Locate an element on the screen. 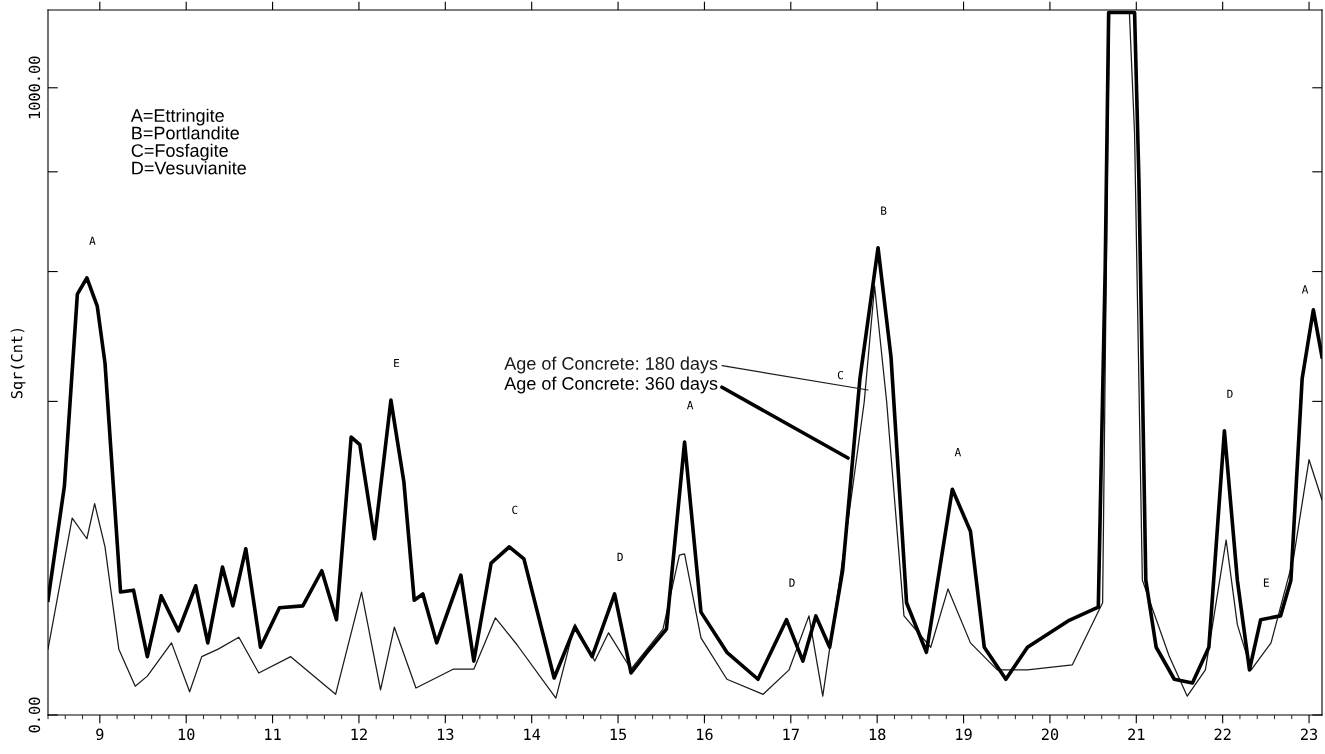 Image resolution: width=1325 pixels, height=754 pixels. y-tick-label: 1000.00 is located at coordinates (34, 87).